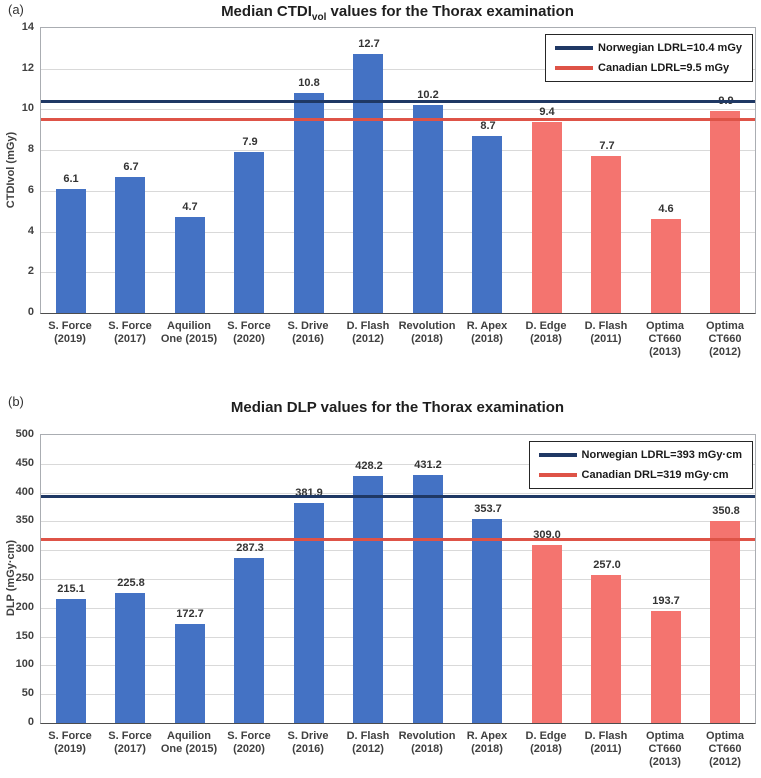 This screenshot has width=761, height=778. What do you see at coordinates (27, 693) in the screenshot?
I see `y-tick-label: 50` at bounding box center [27, 693].